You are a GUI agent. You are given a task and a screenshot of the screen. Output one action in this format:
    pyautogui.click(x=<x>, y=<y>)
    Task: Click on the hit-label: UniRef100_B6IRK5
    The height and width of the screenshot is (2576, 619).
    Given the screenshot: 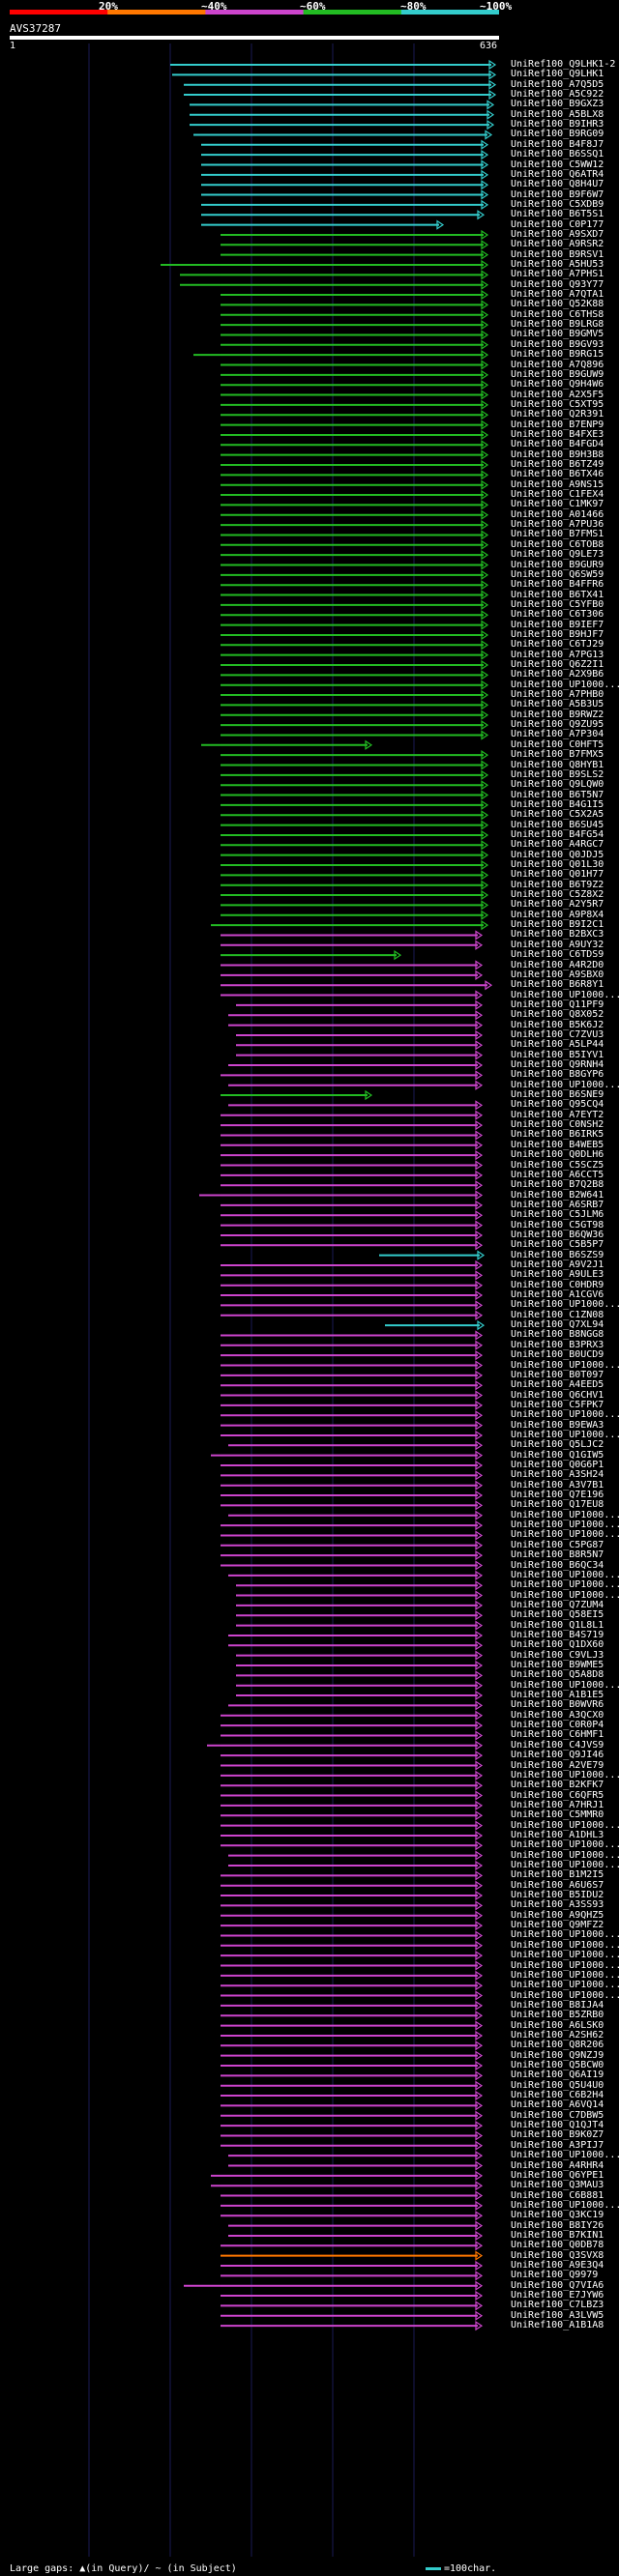 What is the action you would take?
    pyautogui.click(x=557, y=1135)
    